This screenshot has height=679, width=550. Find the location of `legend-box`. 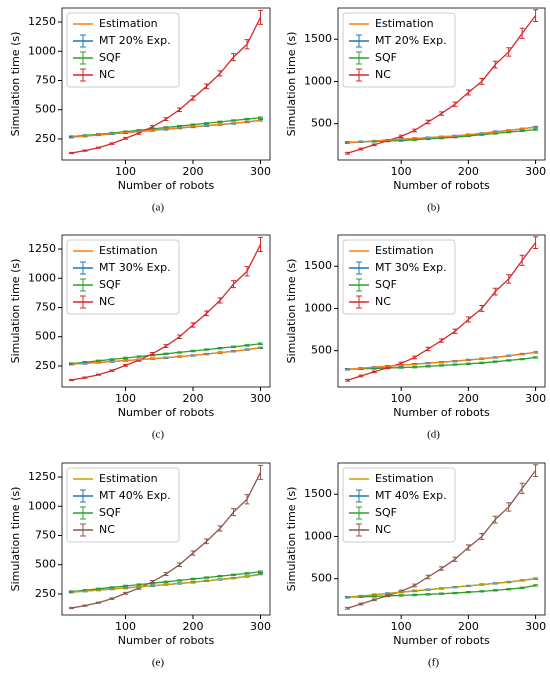

legend-box is located at coordinates (399, 277).